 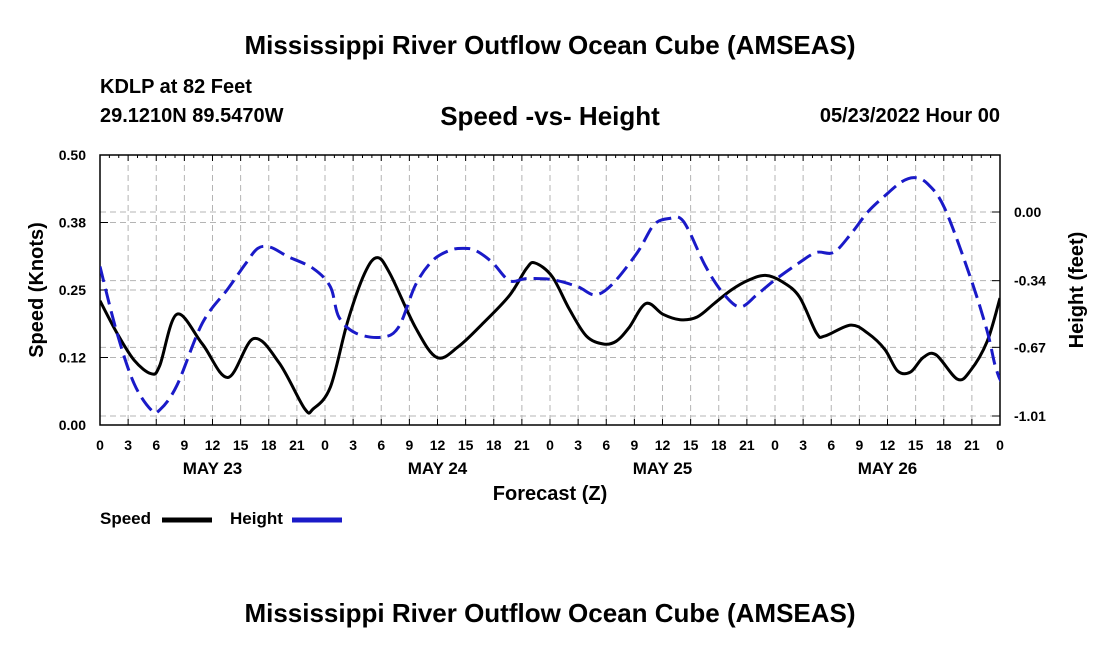 I want to click on date-label: MAY 26, so click(x=888, y=468).